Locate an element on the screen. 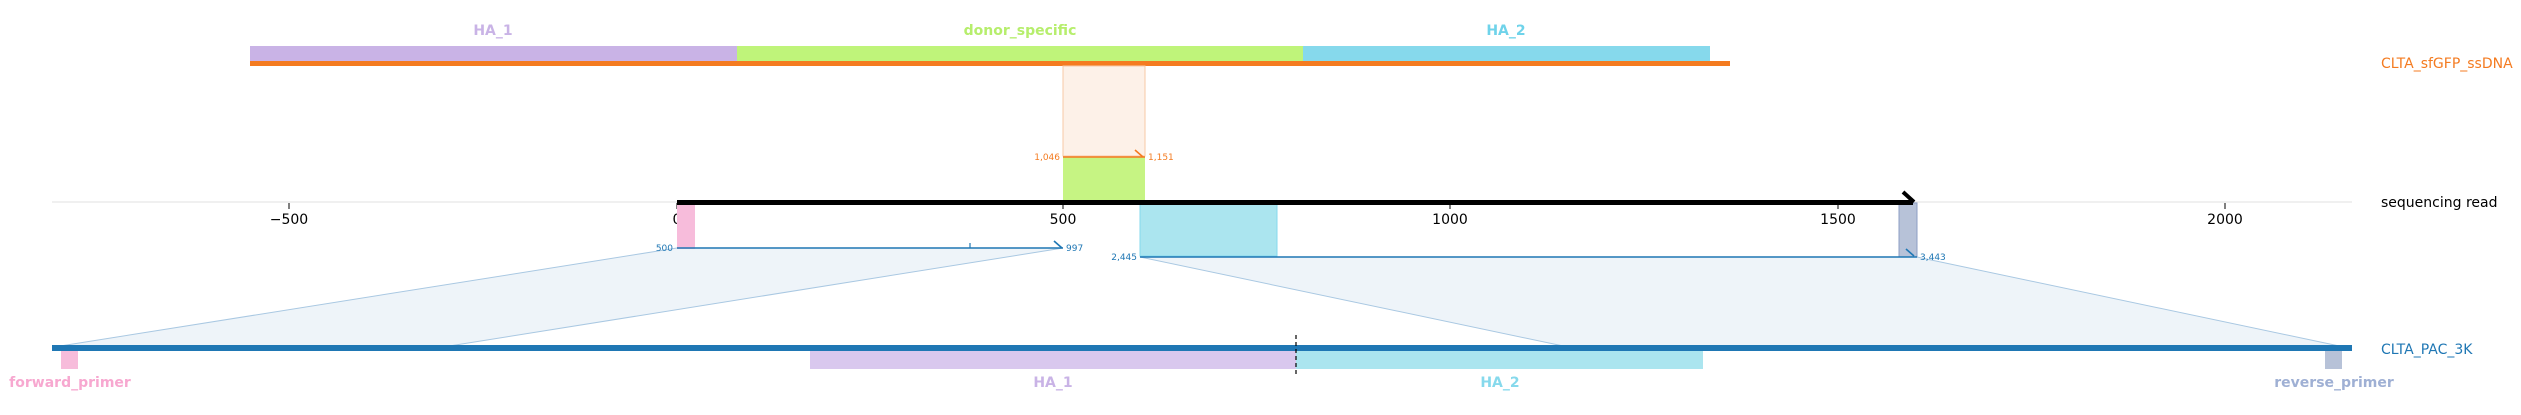 The width and height of the screenshot is (2521, 415). tick-label: 1500 is located at coordinates (1838, 220).